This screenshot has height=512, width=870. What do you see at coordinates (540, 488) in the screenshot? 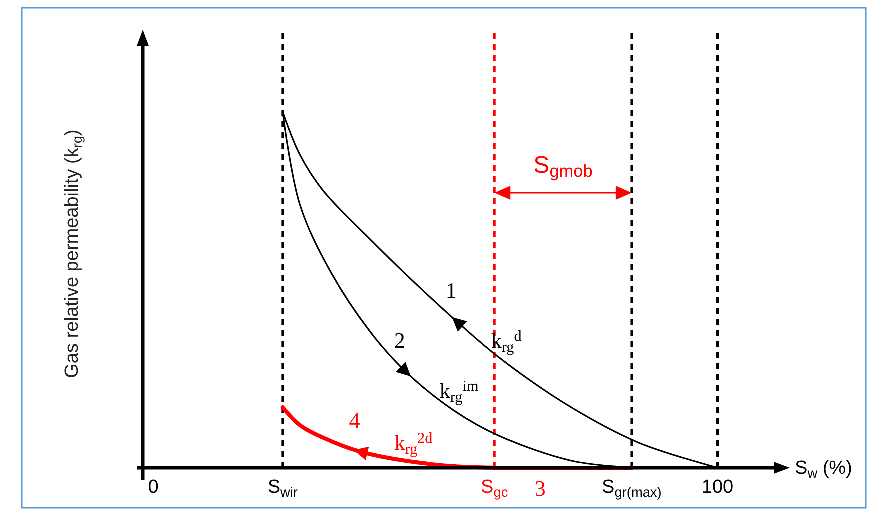
I see `annotation: 3` at bounding box center [540, 488].